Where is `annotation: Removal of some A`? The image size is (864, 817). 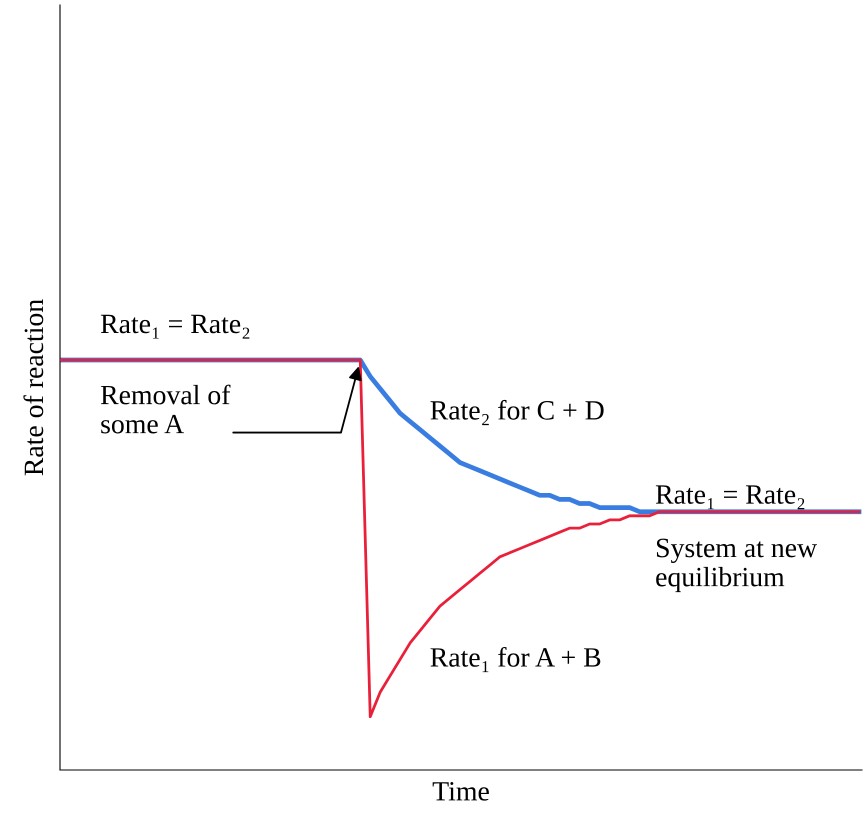 annotation: Removal of some A is located at coordinates (165, 409).